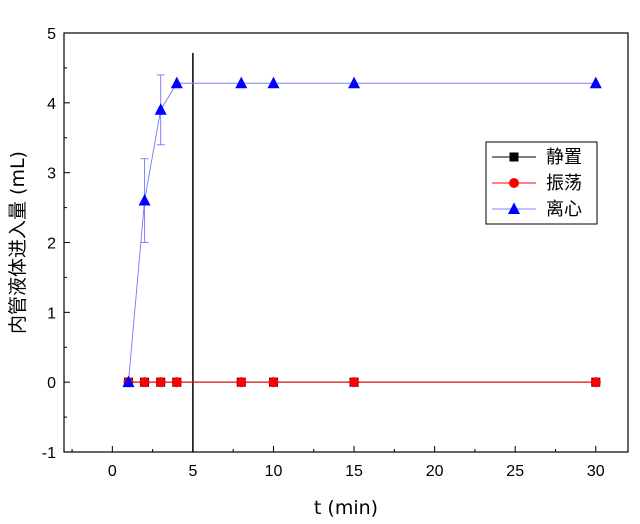 The image size is (640, 524). I want to click on x-tick-label: 20, so click(435, 471).